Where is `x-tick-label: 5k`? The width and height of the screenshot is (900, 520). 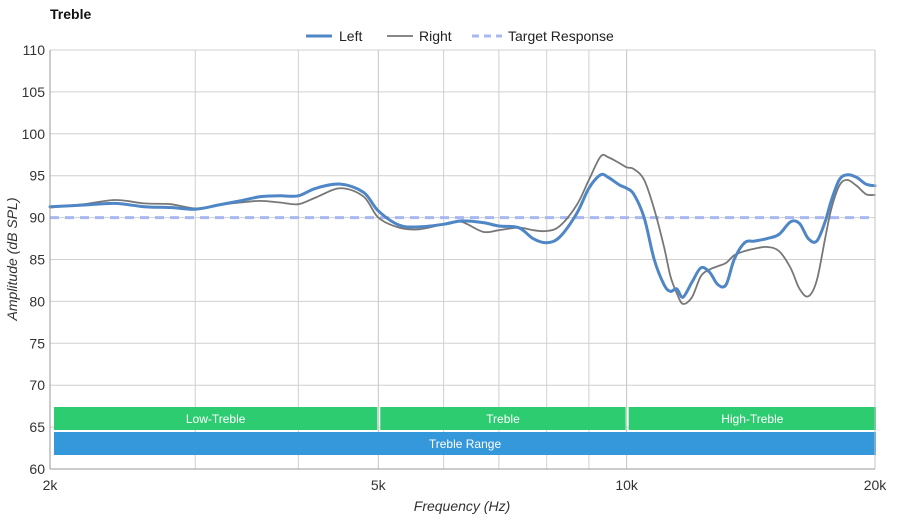
x-tick-label: 5k is located at coordinates (379, 485).